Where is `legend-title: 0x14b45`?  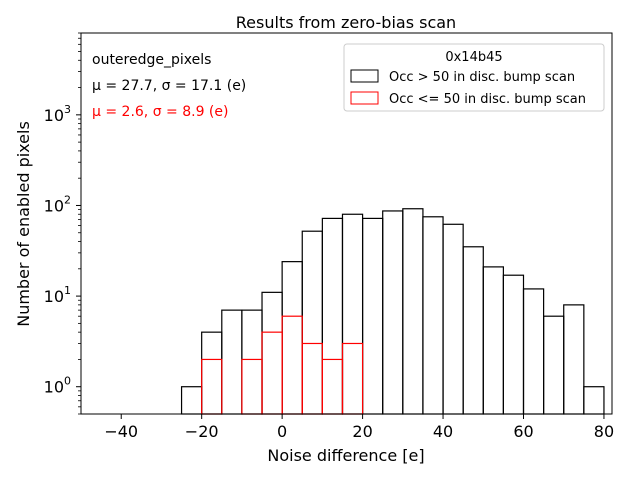
legend-title: 0x14b45 is located at coordinates (473, 57).